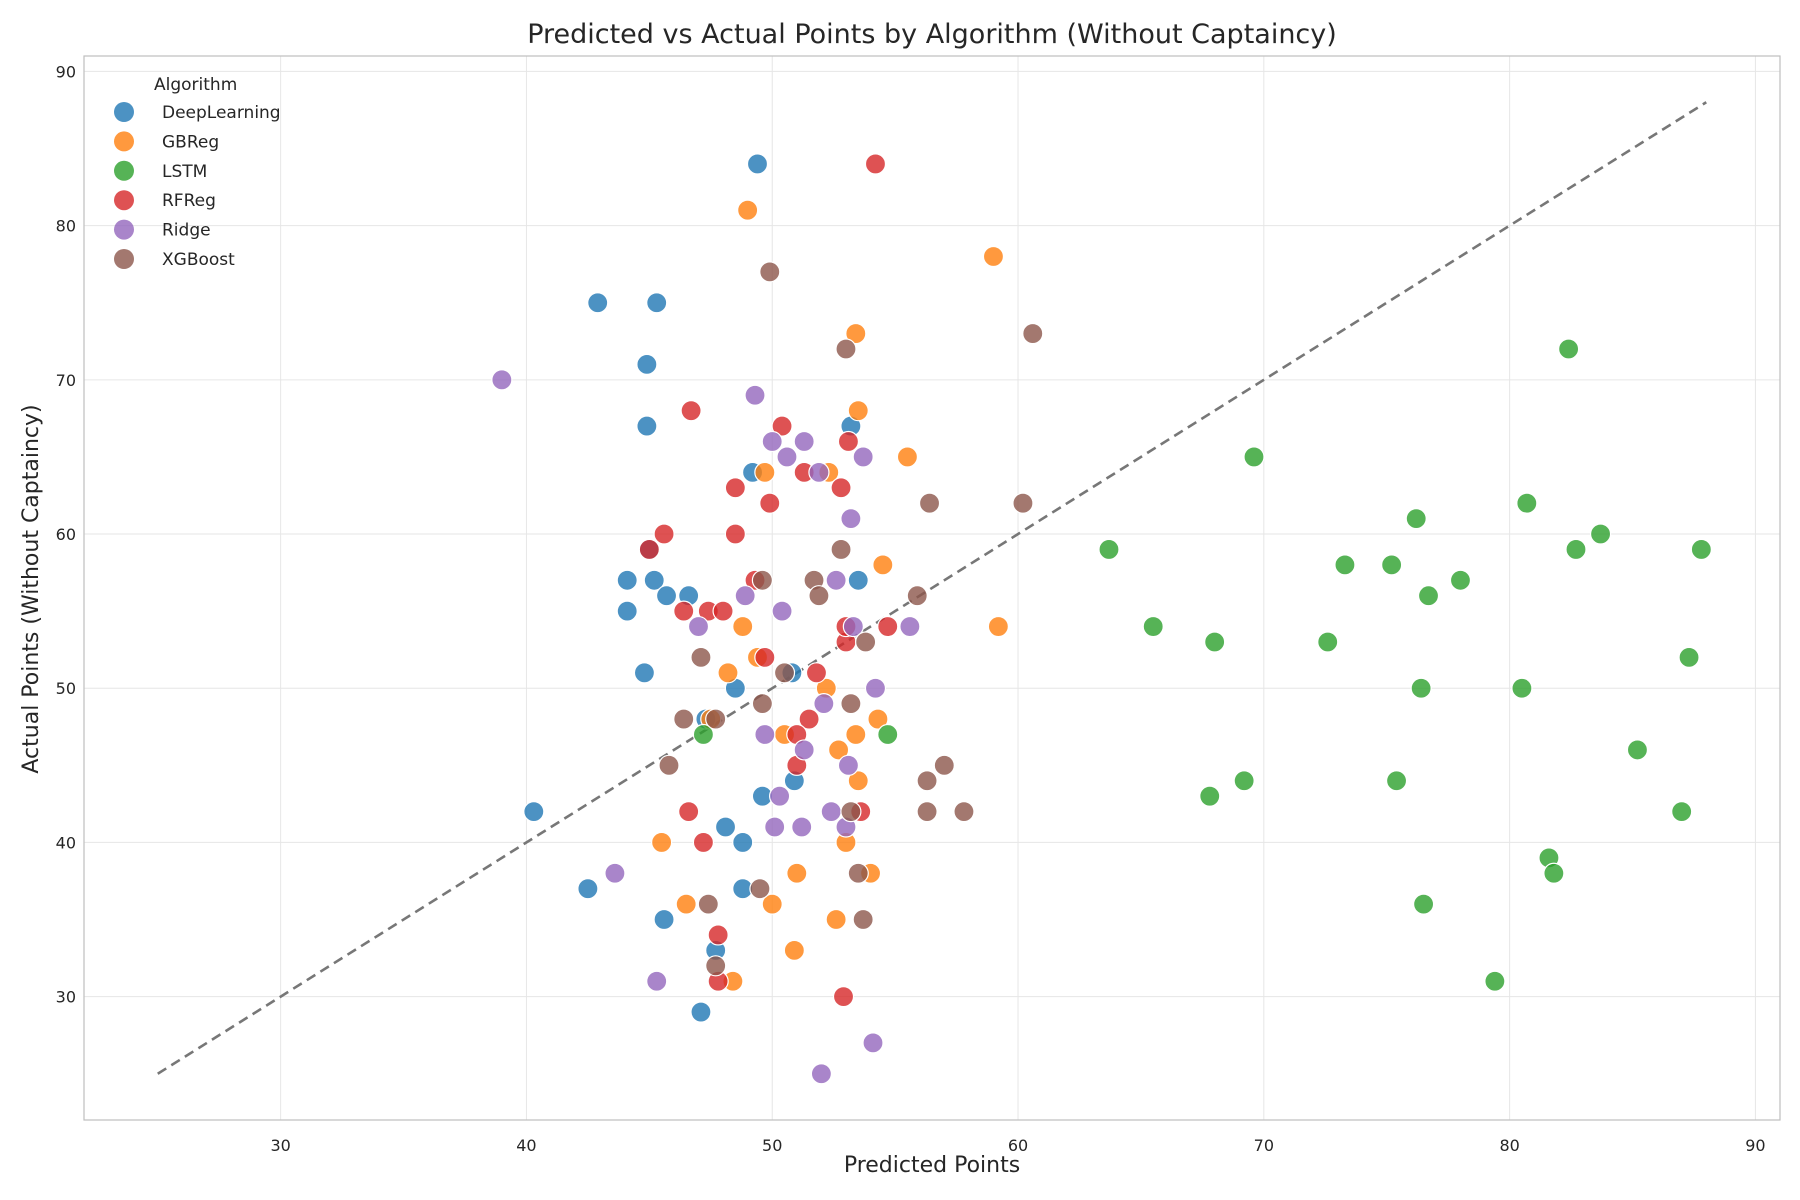 This screenshot has height=1200, width=1800. I want to click on legend-label-ridge: Ridge, so click(186, 231).